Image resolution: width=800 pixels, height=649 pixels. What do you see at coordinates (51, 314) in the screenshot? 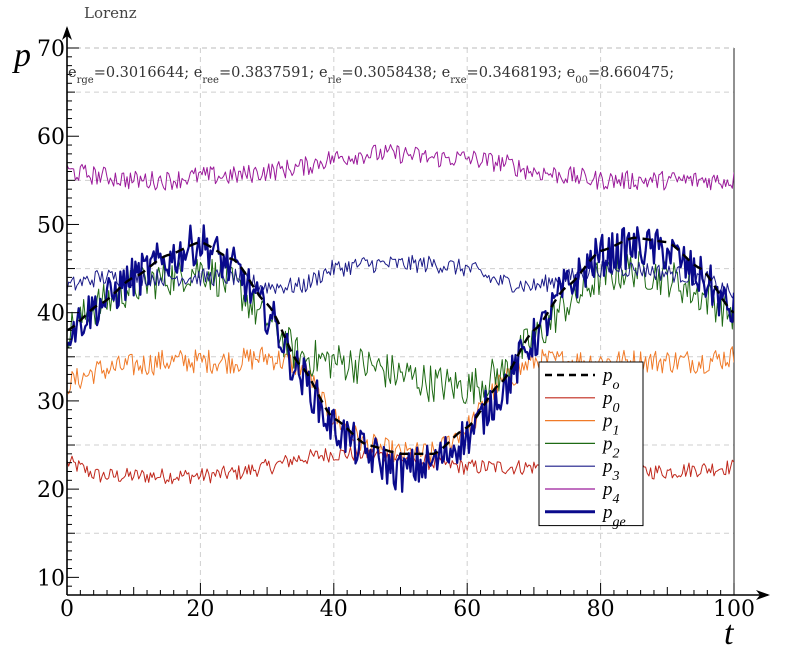
I see `y-tick-label: 40` at bounding box center [51, 314].